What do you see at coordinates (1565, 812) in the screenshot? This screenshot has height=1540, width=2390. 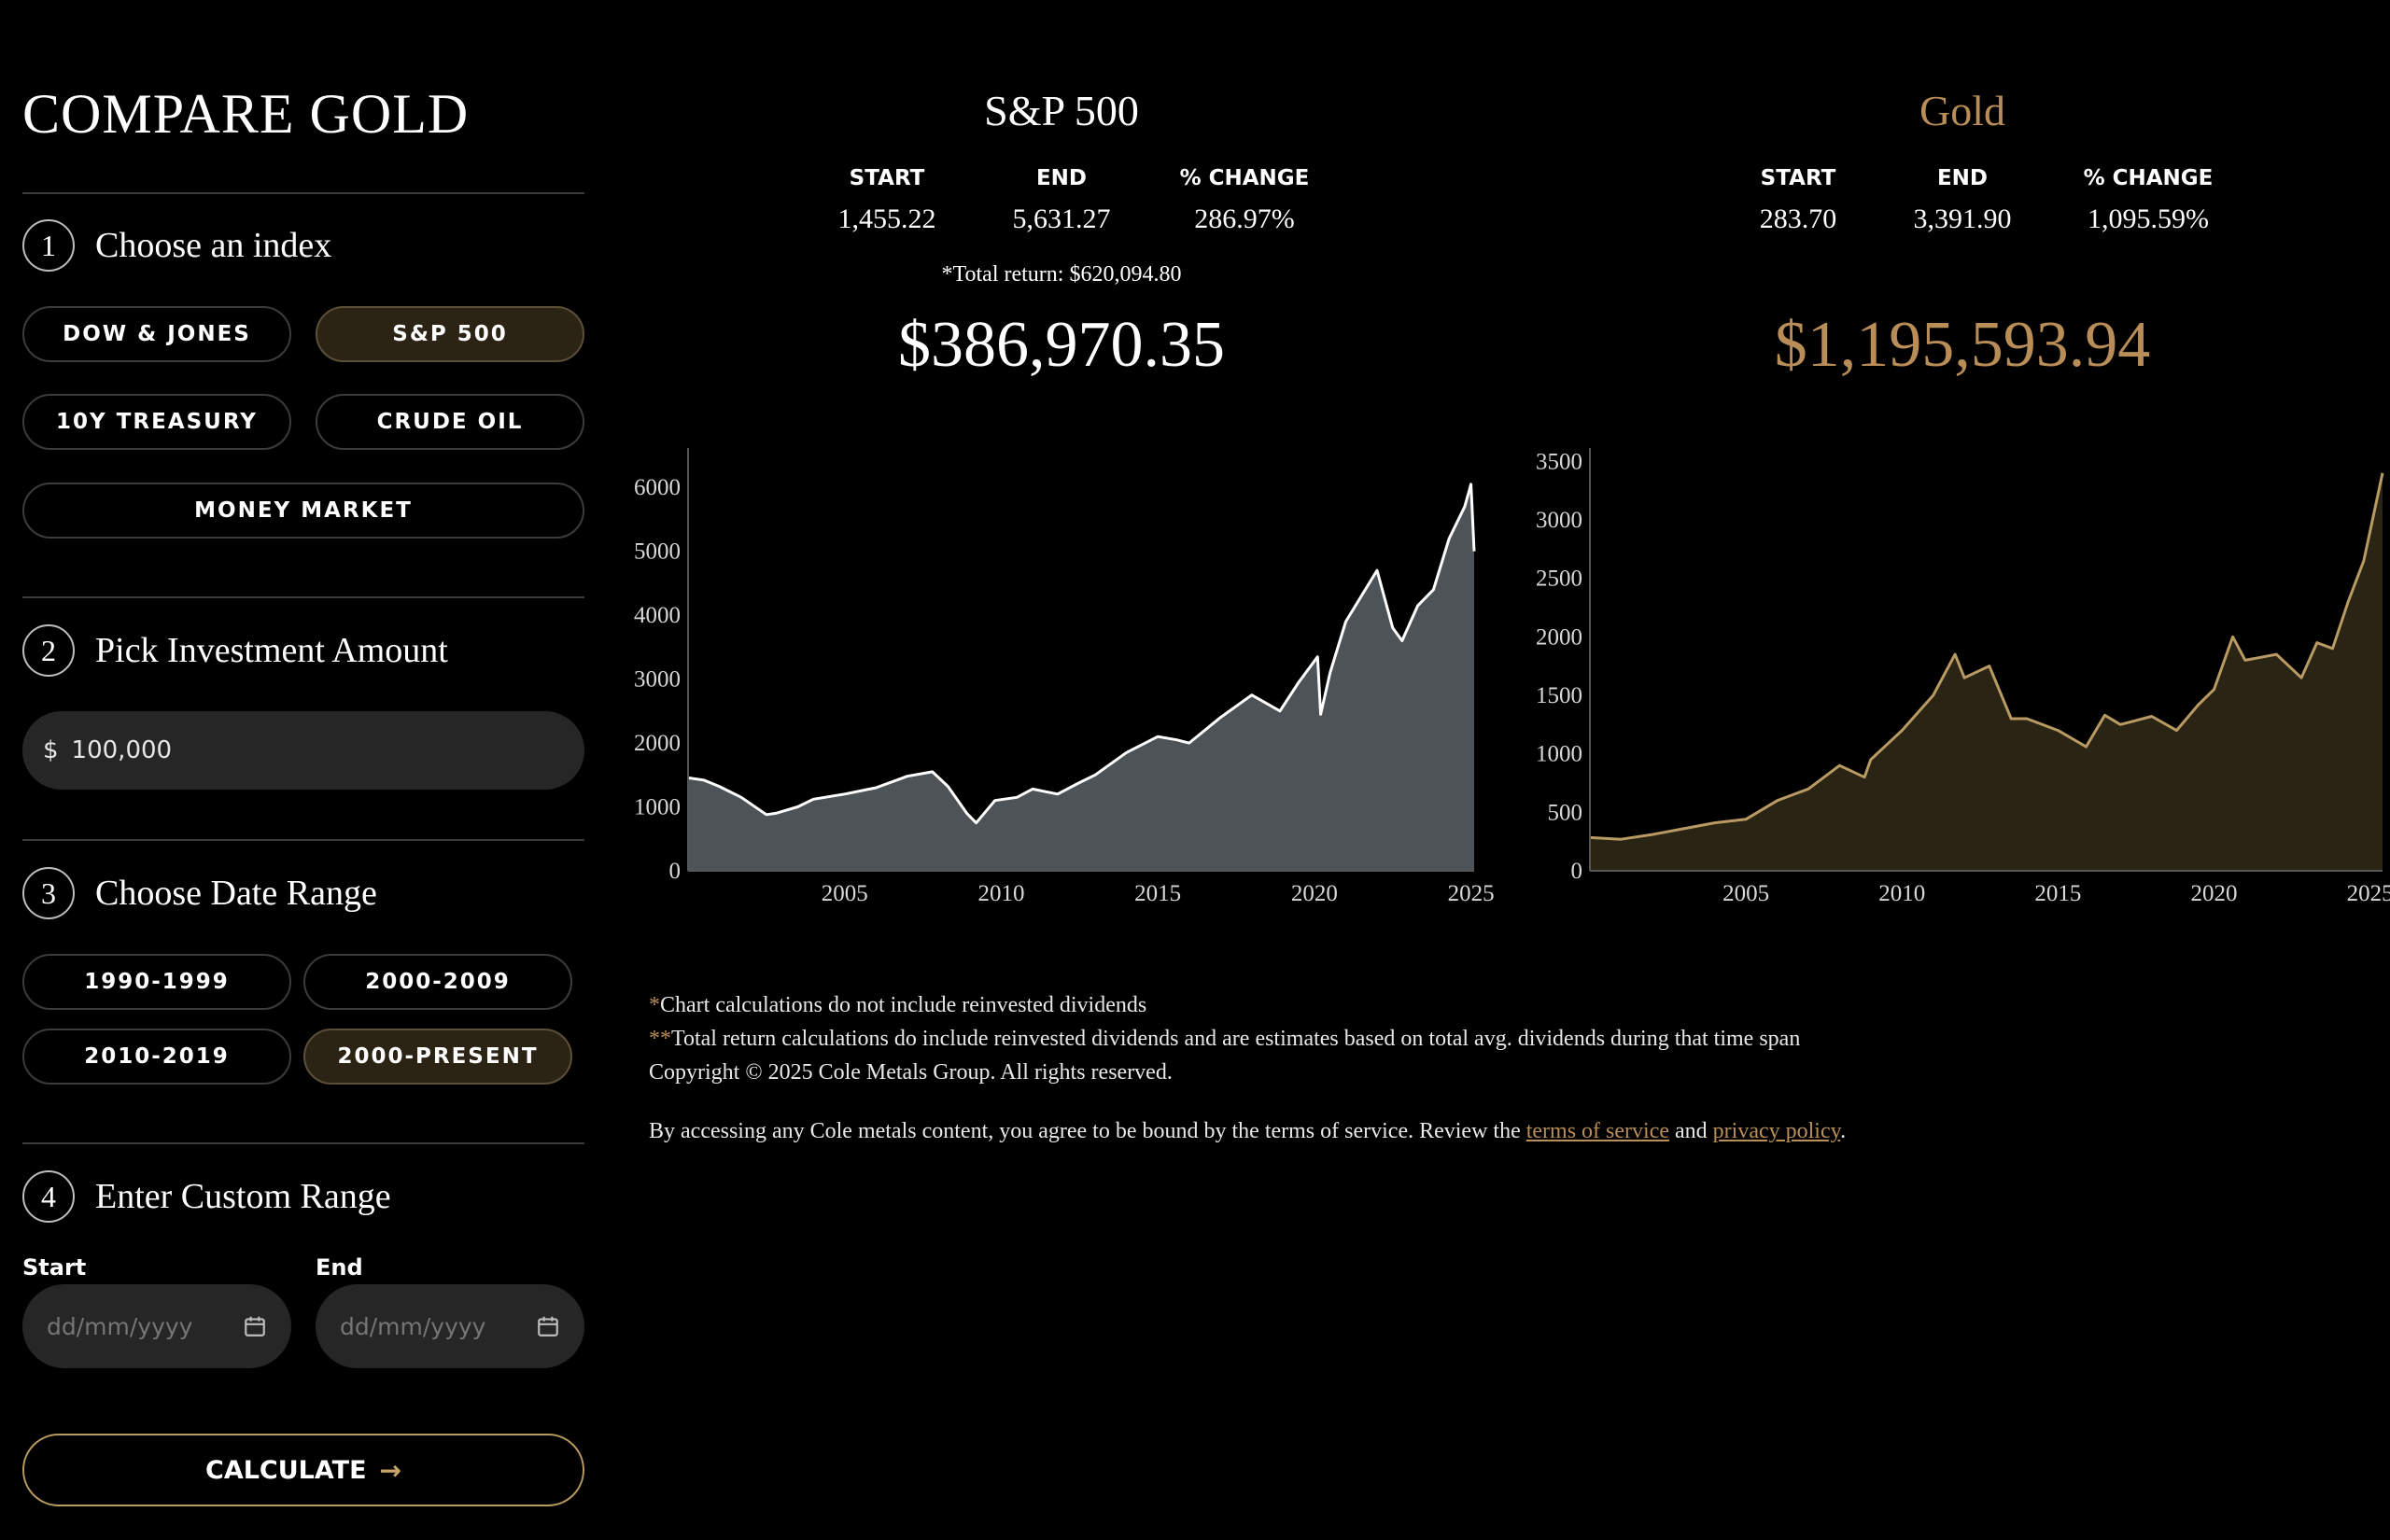 I see `y-tick-label: 500` at bounding box center [1565, 812].